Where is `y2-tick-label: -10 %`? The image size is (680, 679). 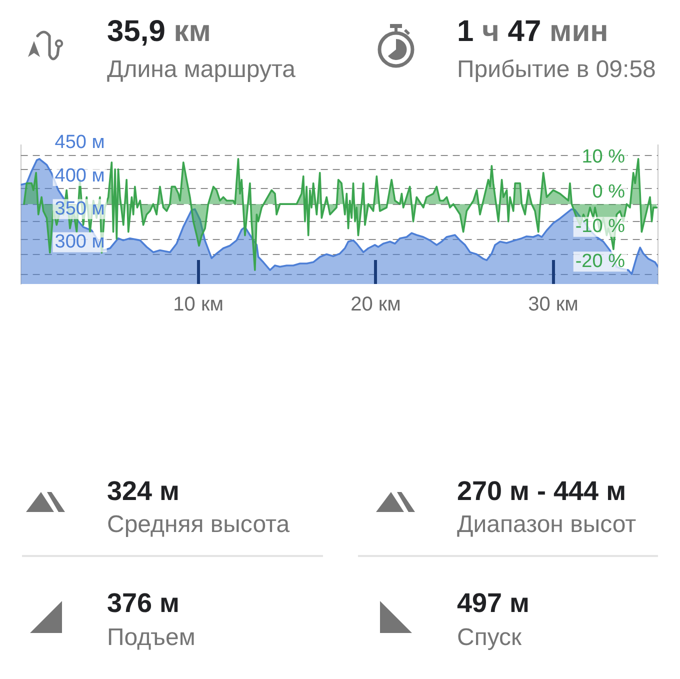
y2-tick-label: -10 % is located at coordinates (600, 227).